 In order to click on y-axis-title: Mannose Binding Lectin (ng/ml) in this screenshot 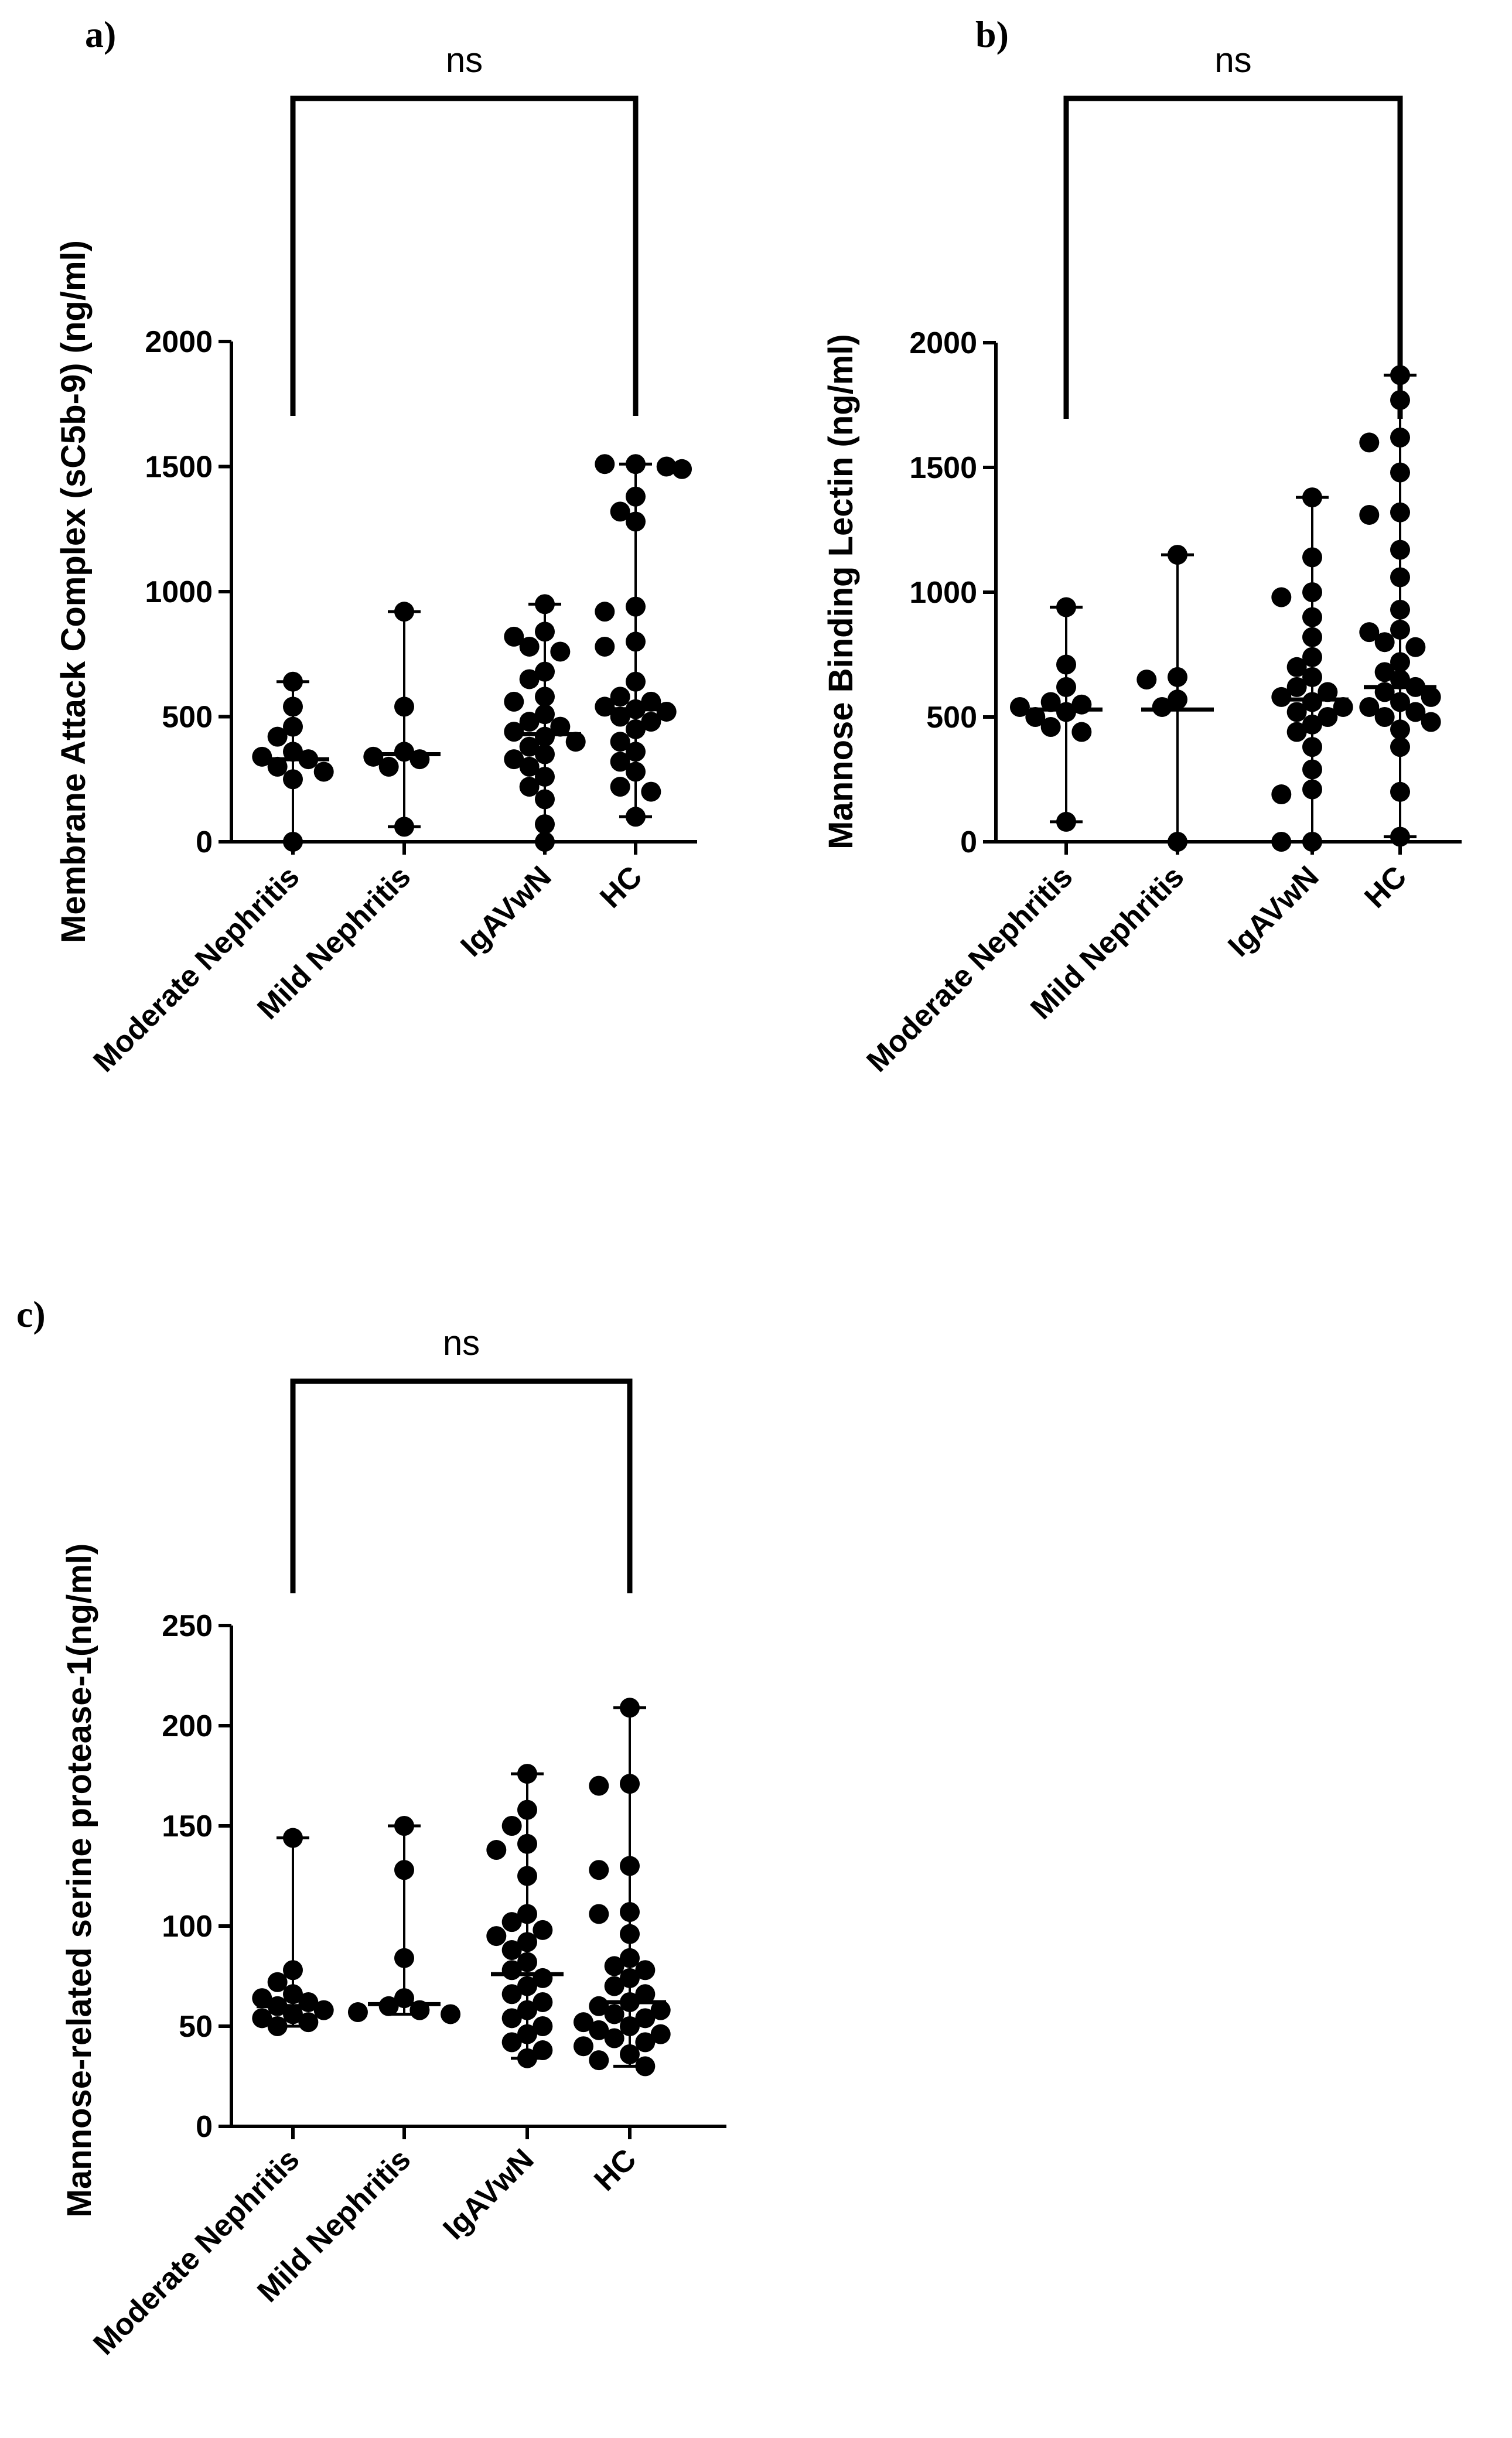, I will do `click(841, 591)`.